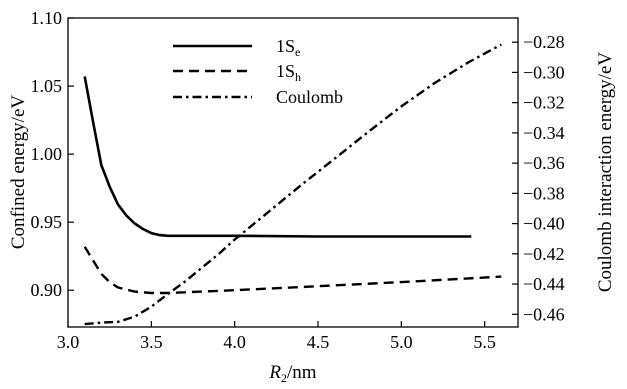  Describe the element at coordinates (544, 163) in the screenshot. I see `y-right-tick-label-5: −0.36` at that location.